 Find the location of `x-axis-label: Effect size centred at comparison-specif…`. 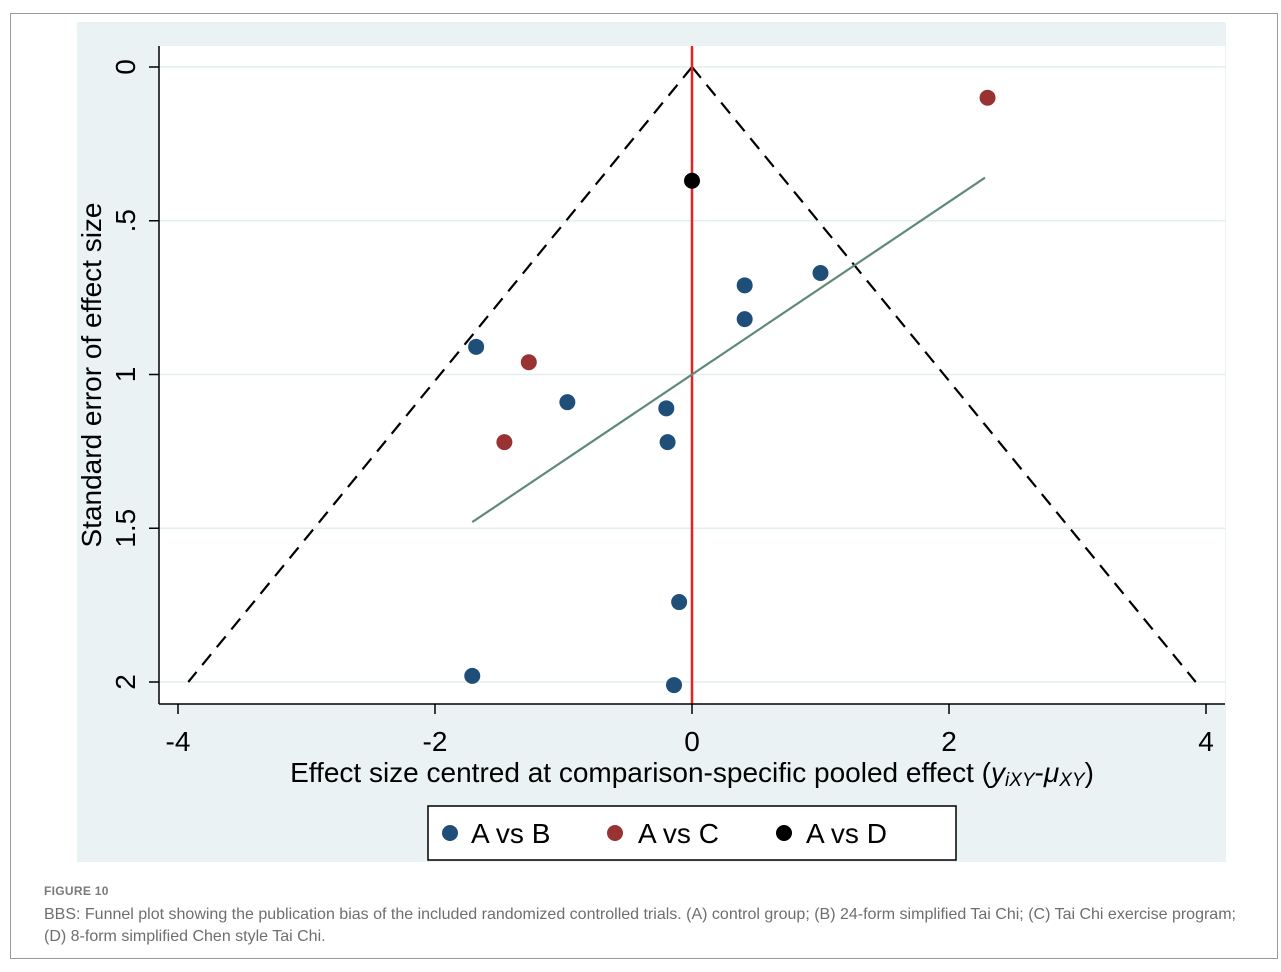

x-axis-label: Effect size centred at comparison-specif… is located at coordinates (692, 774).